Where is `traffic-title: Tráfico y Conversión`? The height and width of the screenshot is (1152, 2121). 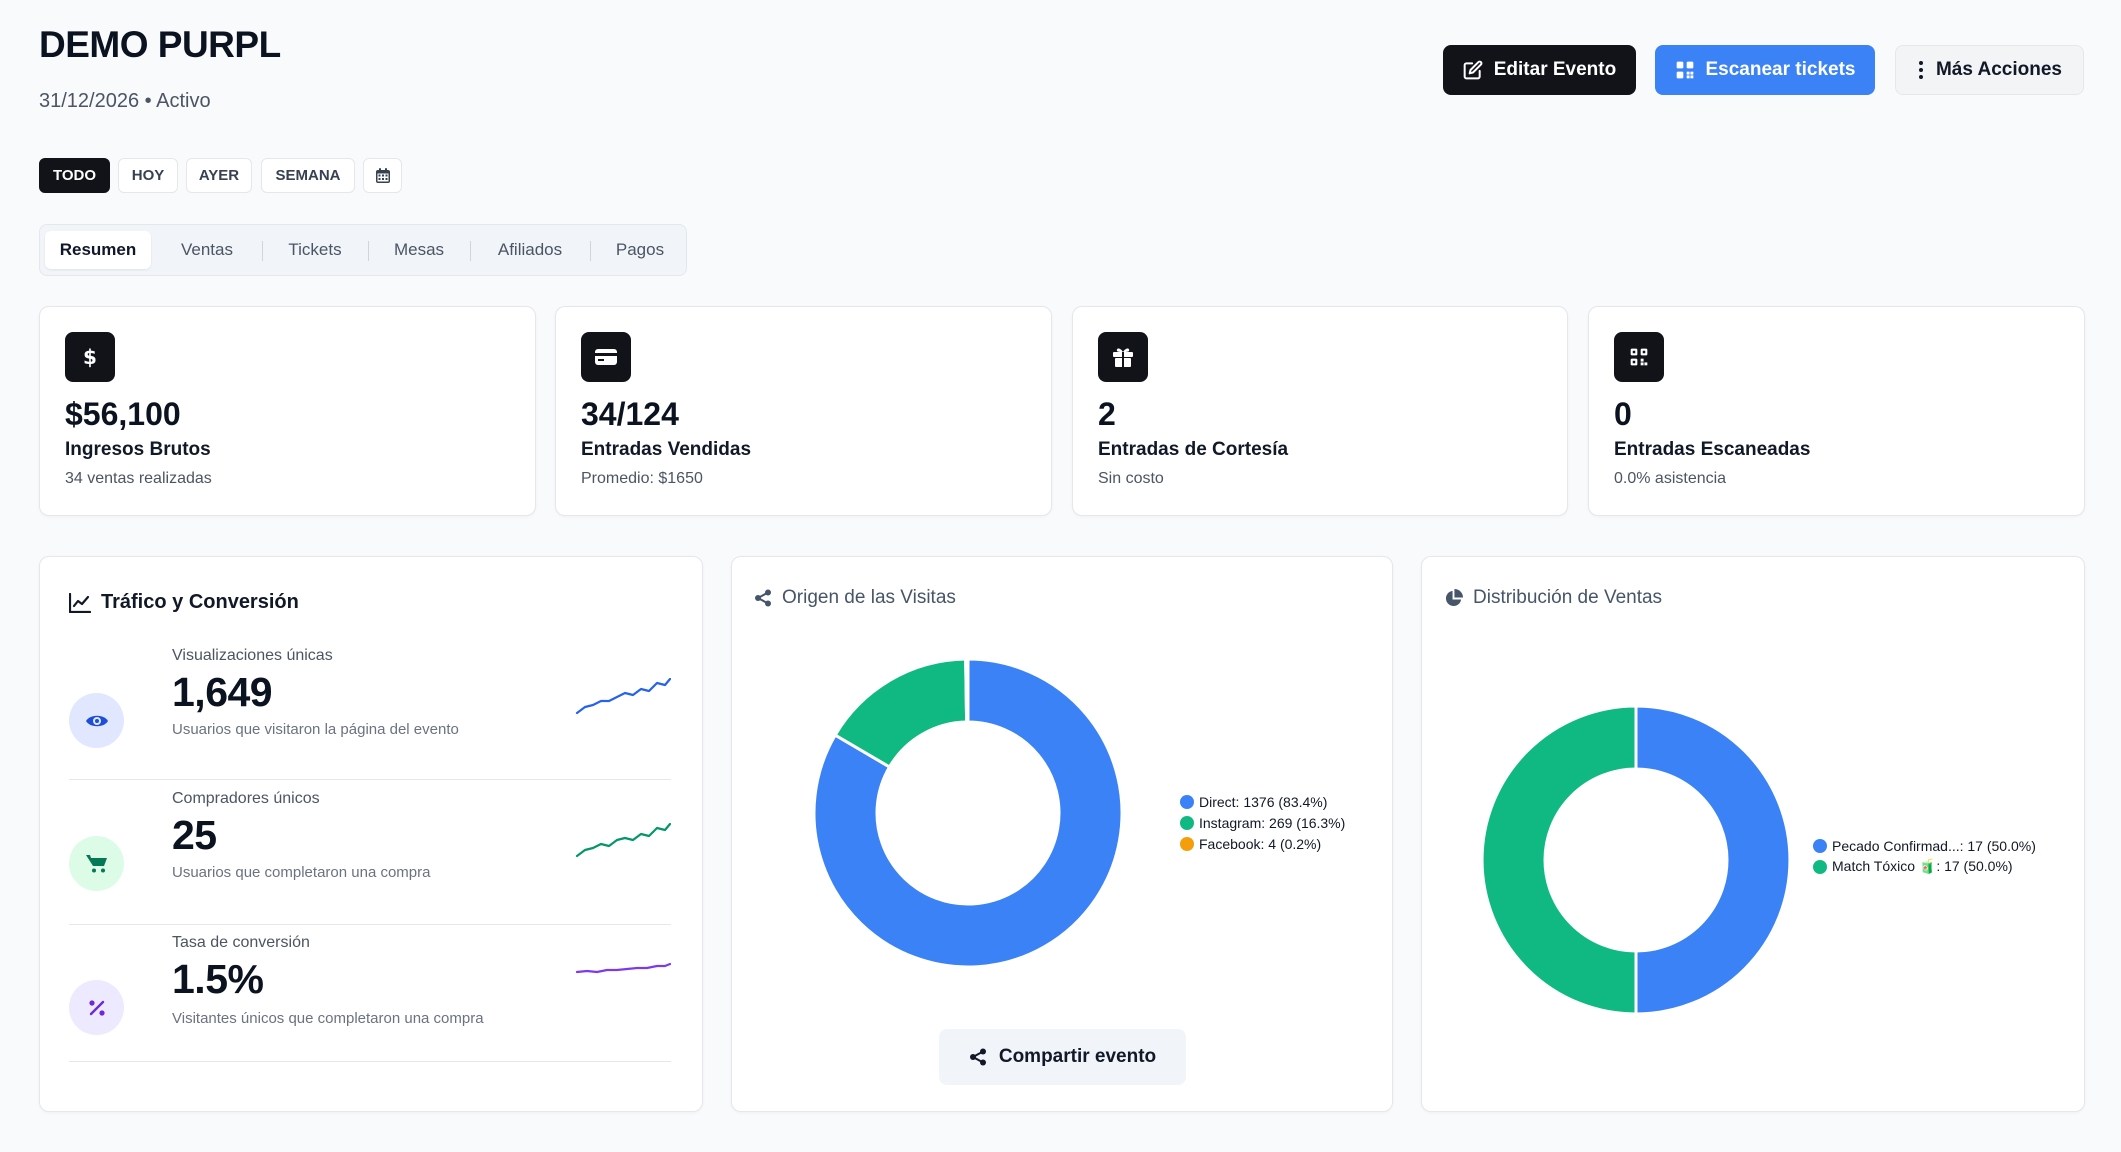 traffic-title: Tráfico y Conversión is located at coordinates (184, 602).